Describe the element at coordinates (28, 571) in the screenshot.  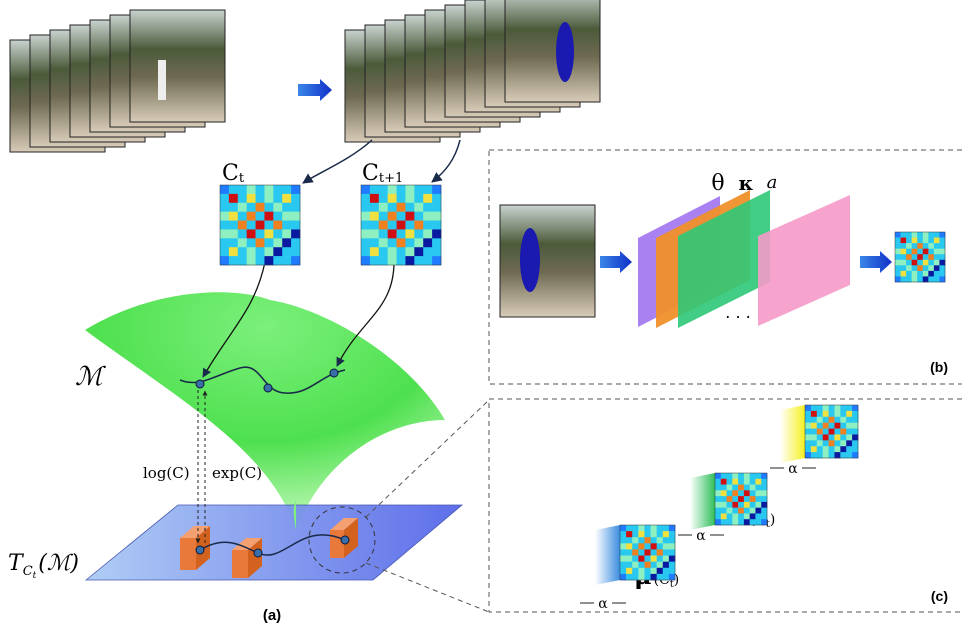
I see `tangent-sub: C` at that location.